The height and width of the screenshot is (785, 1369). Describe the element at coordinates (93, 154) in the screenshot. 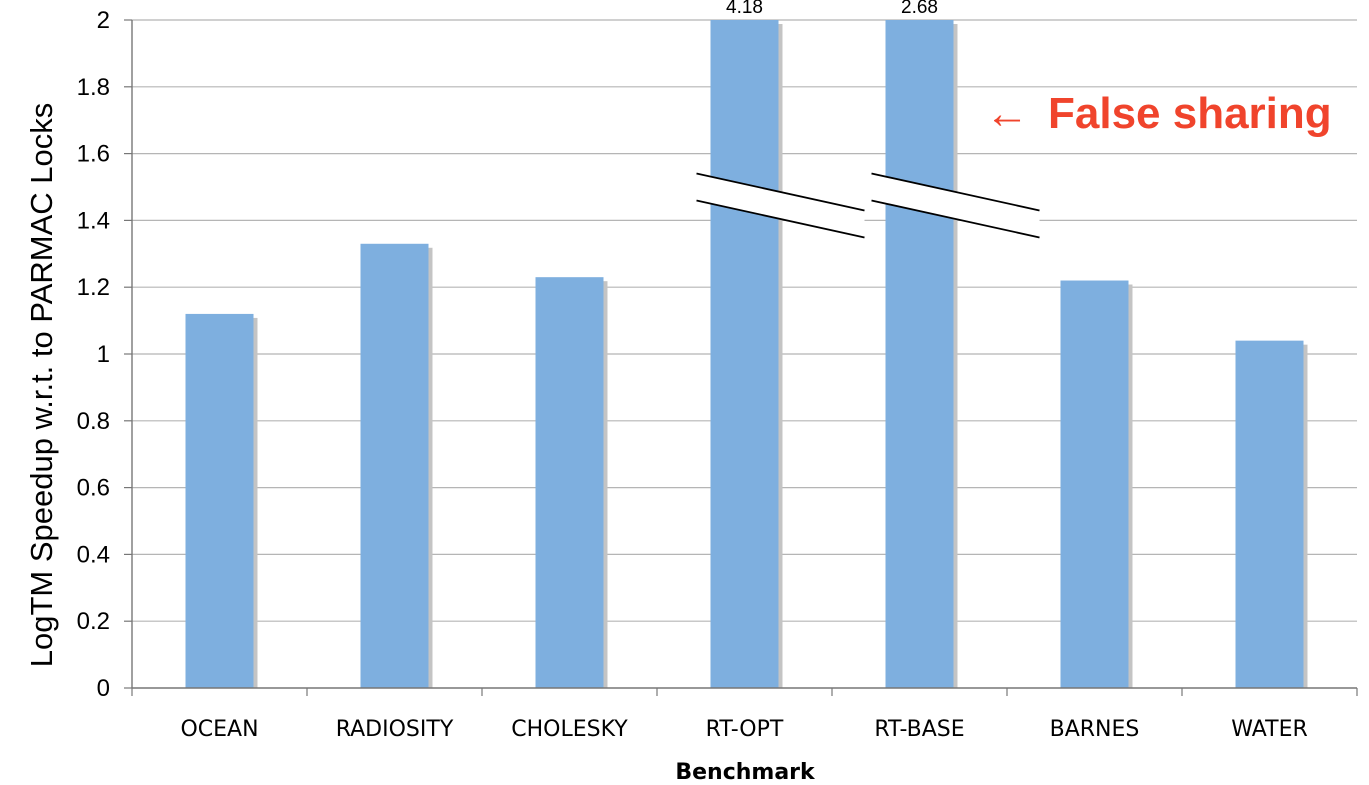

I see `y-tick-label: 1.6` at that location.